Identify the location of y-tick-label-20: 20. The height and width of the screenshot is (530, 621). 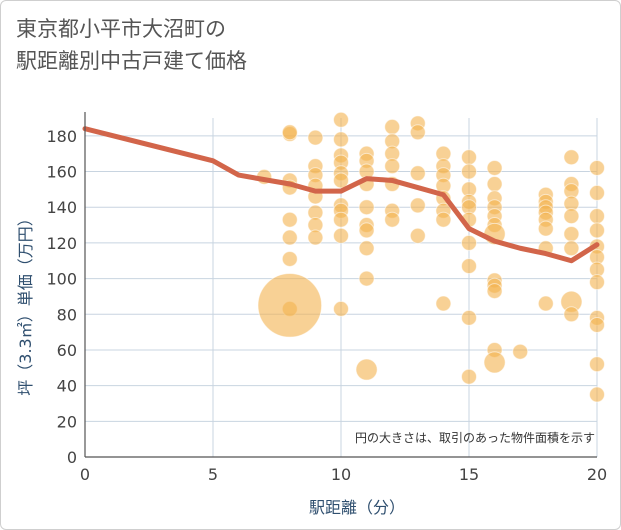
(67, 421).